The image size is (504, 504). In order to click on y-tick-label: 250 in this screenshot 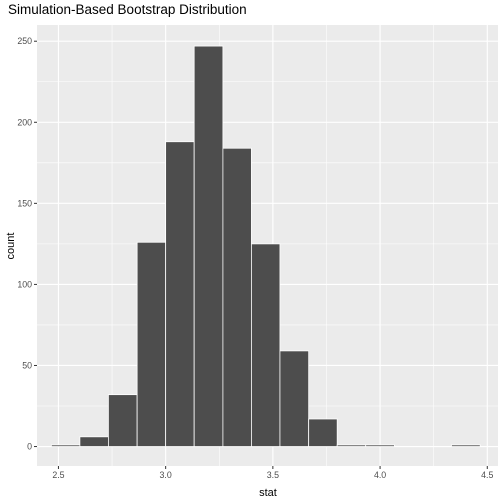, I will do `click(24, 41)`.